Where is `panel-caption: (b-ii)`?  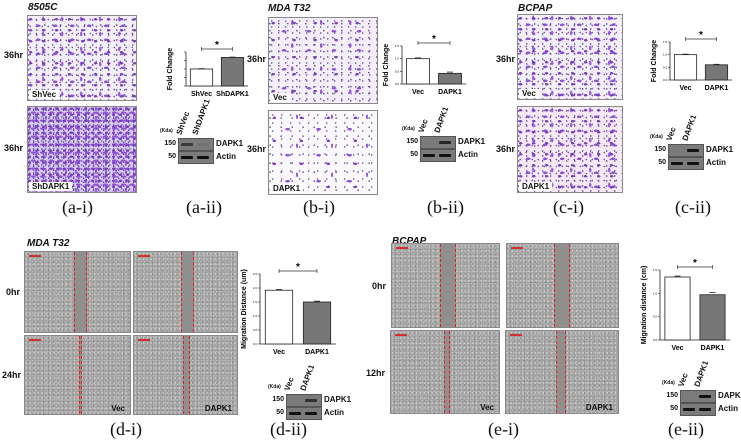
panel-caption: (b-ii) is located at coordinates (445, 207).